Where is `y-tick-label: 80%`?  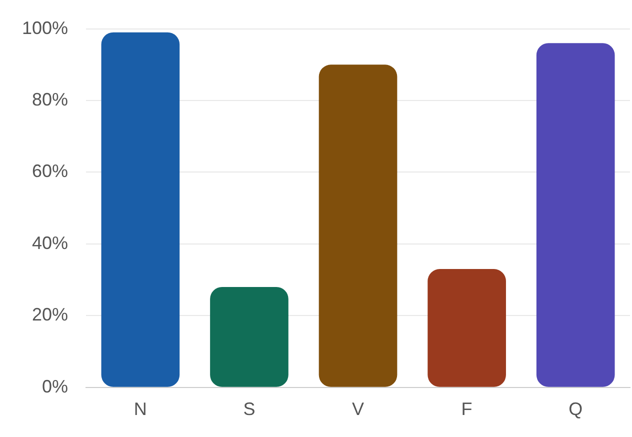 y-tick-label: 80% is located at coordinates (50, 99).